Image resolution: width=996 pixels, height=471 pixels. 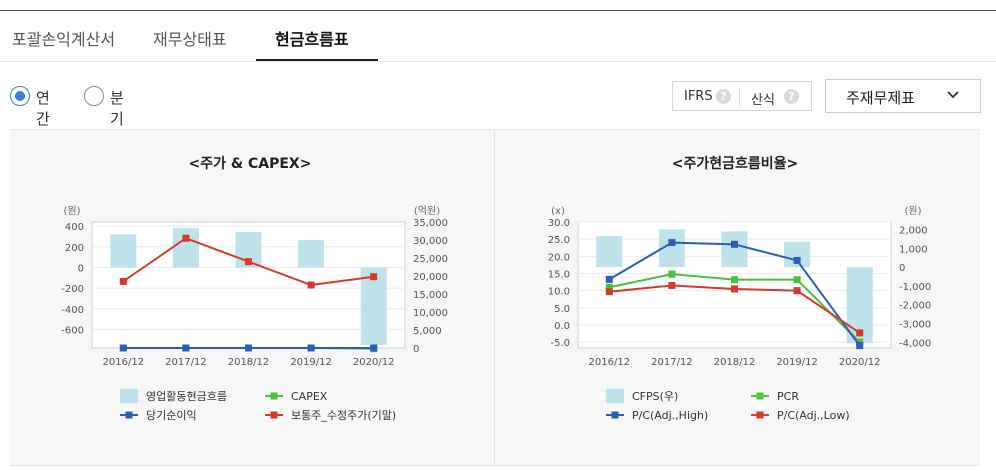 I want to click on legend-label: PCR, so click(x=788, y=396).